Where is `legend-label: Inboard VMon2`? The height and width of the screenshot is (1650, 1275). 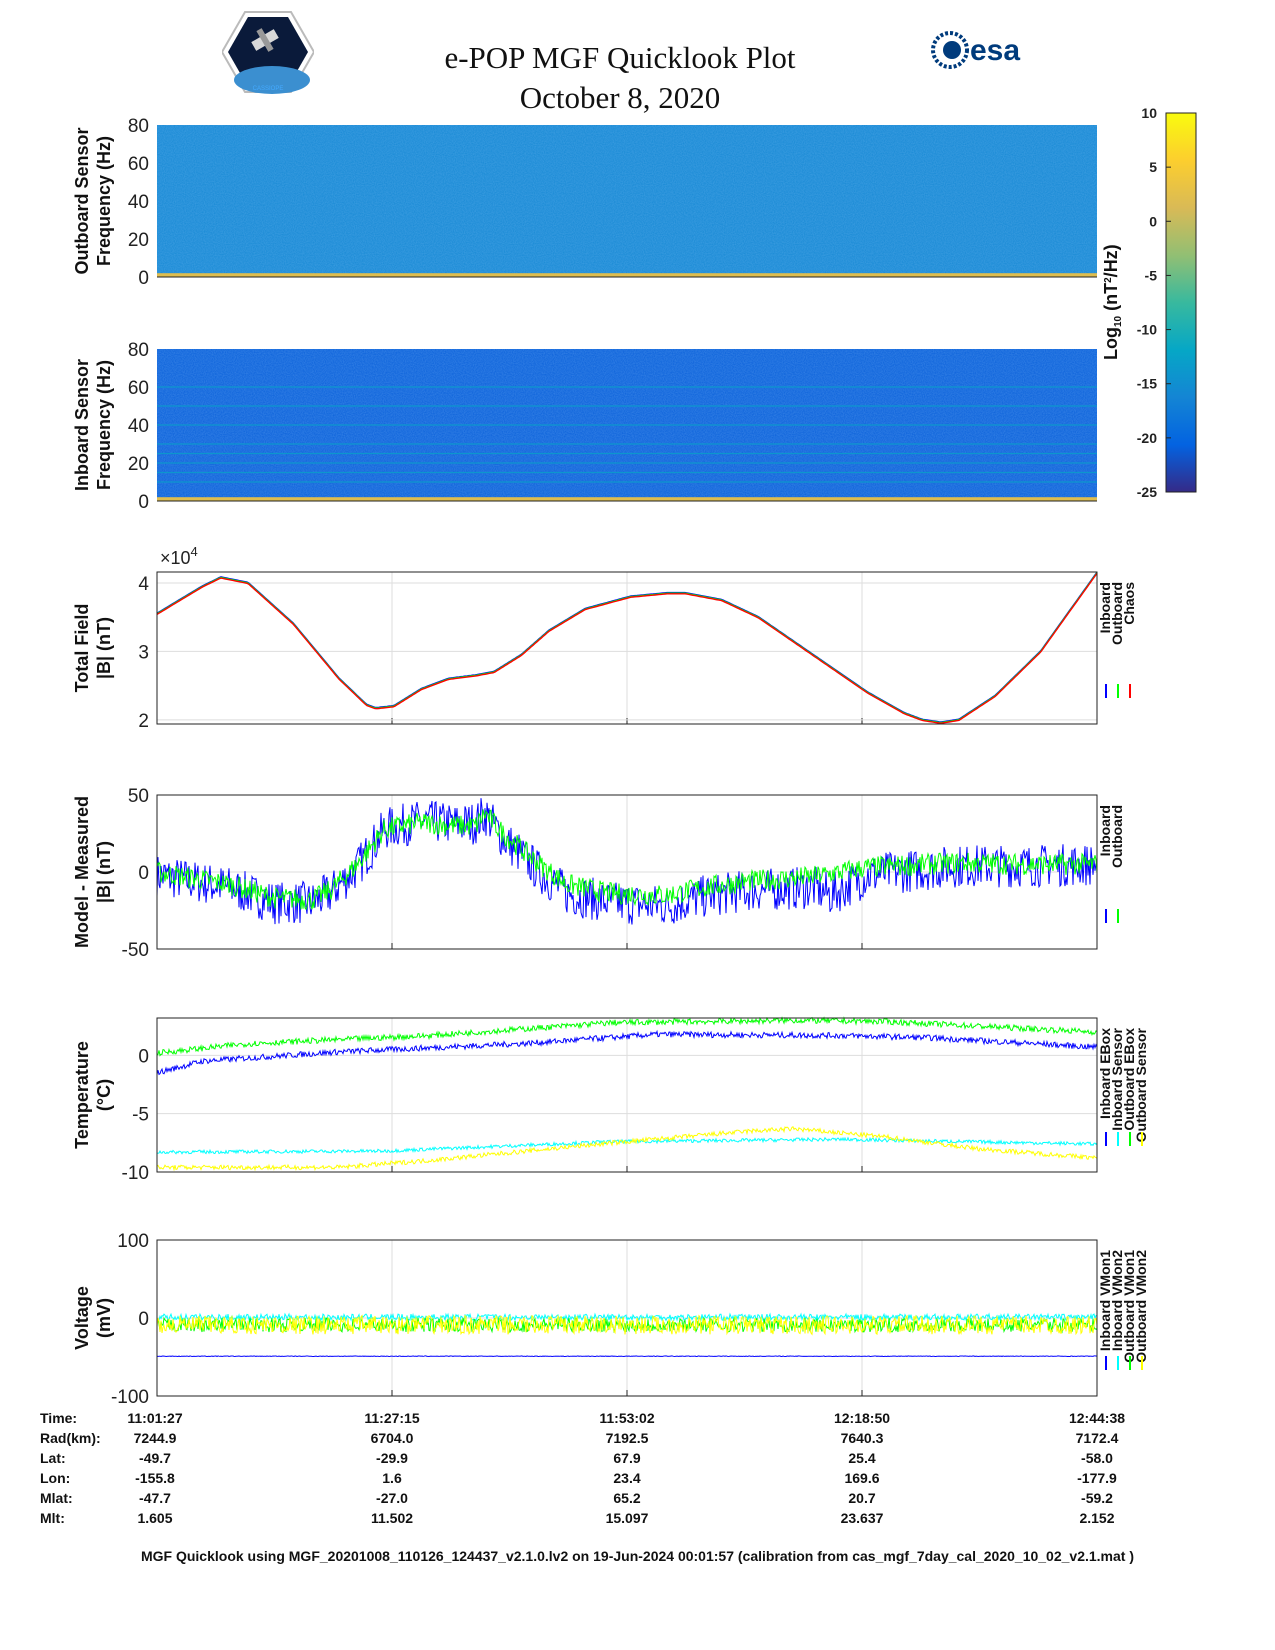
legend-label: Inboard VMon2 is located at coordinates (1117, 1300).